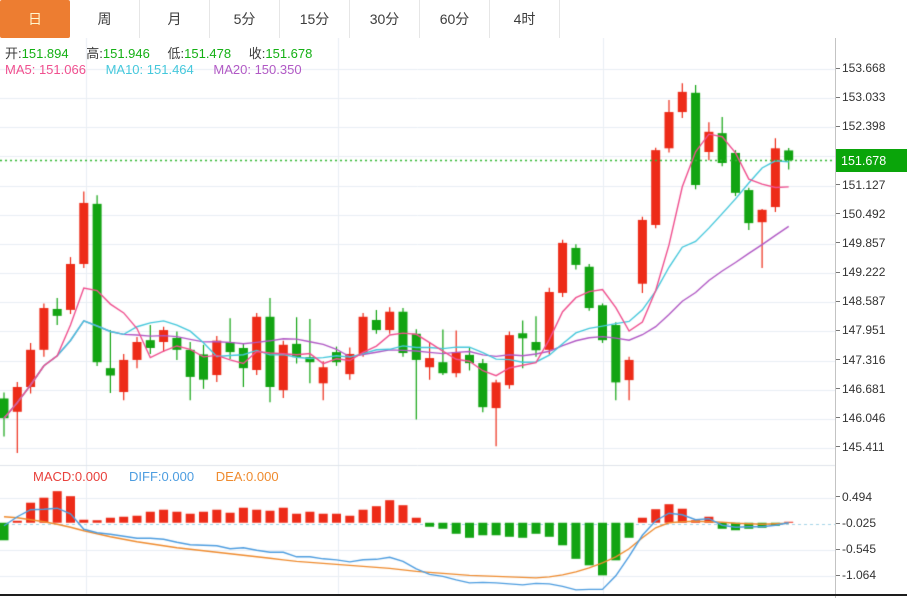 This screenshot has height=598, width=907. What do you see at coordinates (35, 19) in the screenshot?
I see `tab-day: 日` at bounding box center [35, 19].